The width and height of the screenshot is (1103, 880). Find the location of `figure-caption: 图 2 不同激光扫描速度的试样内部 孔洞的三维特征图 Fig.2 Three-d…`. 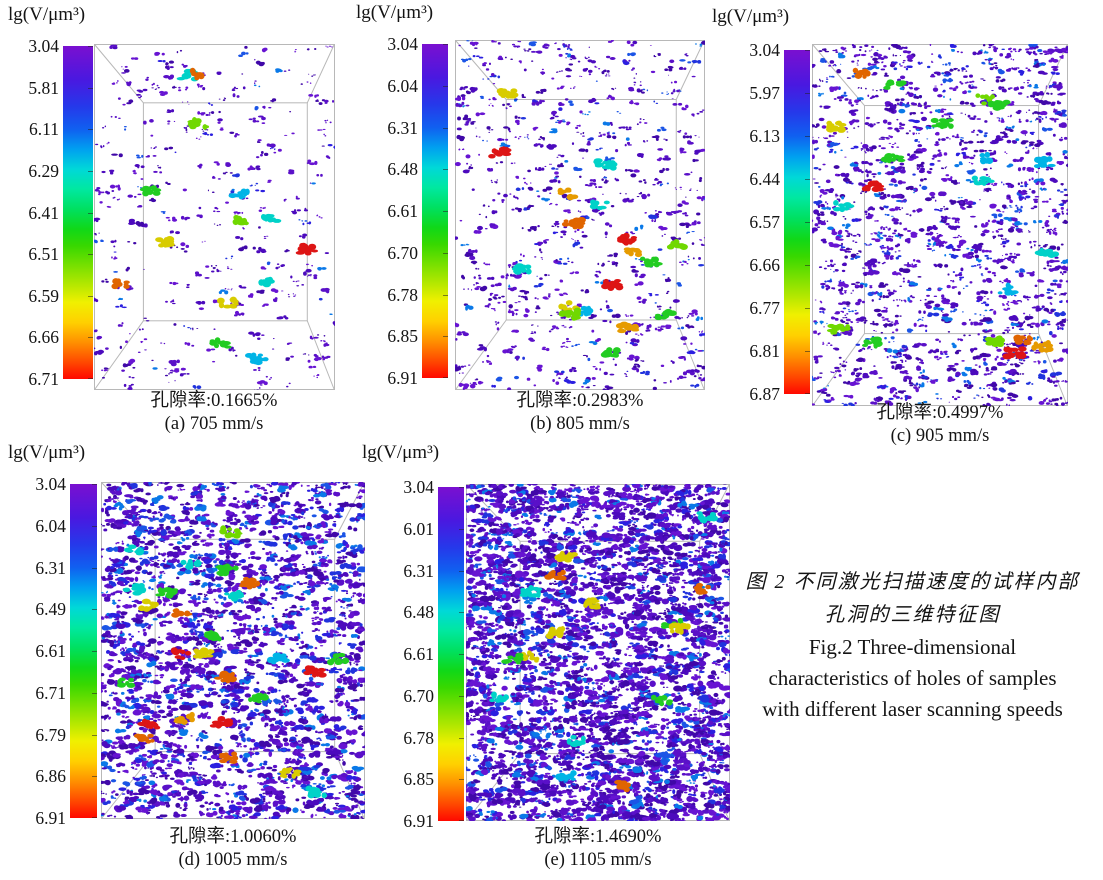

figure-caption: 图 2 不同激光扫描速度的试样内部 孔洞的三维特征图 Fig.2 Three-d… is located at coordinates (911, 645).